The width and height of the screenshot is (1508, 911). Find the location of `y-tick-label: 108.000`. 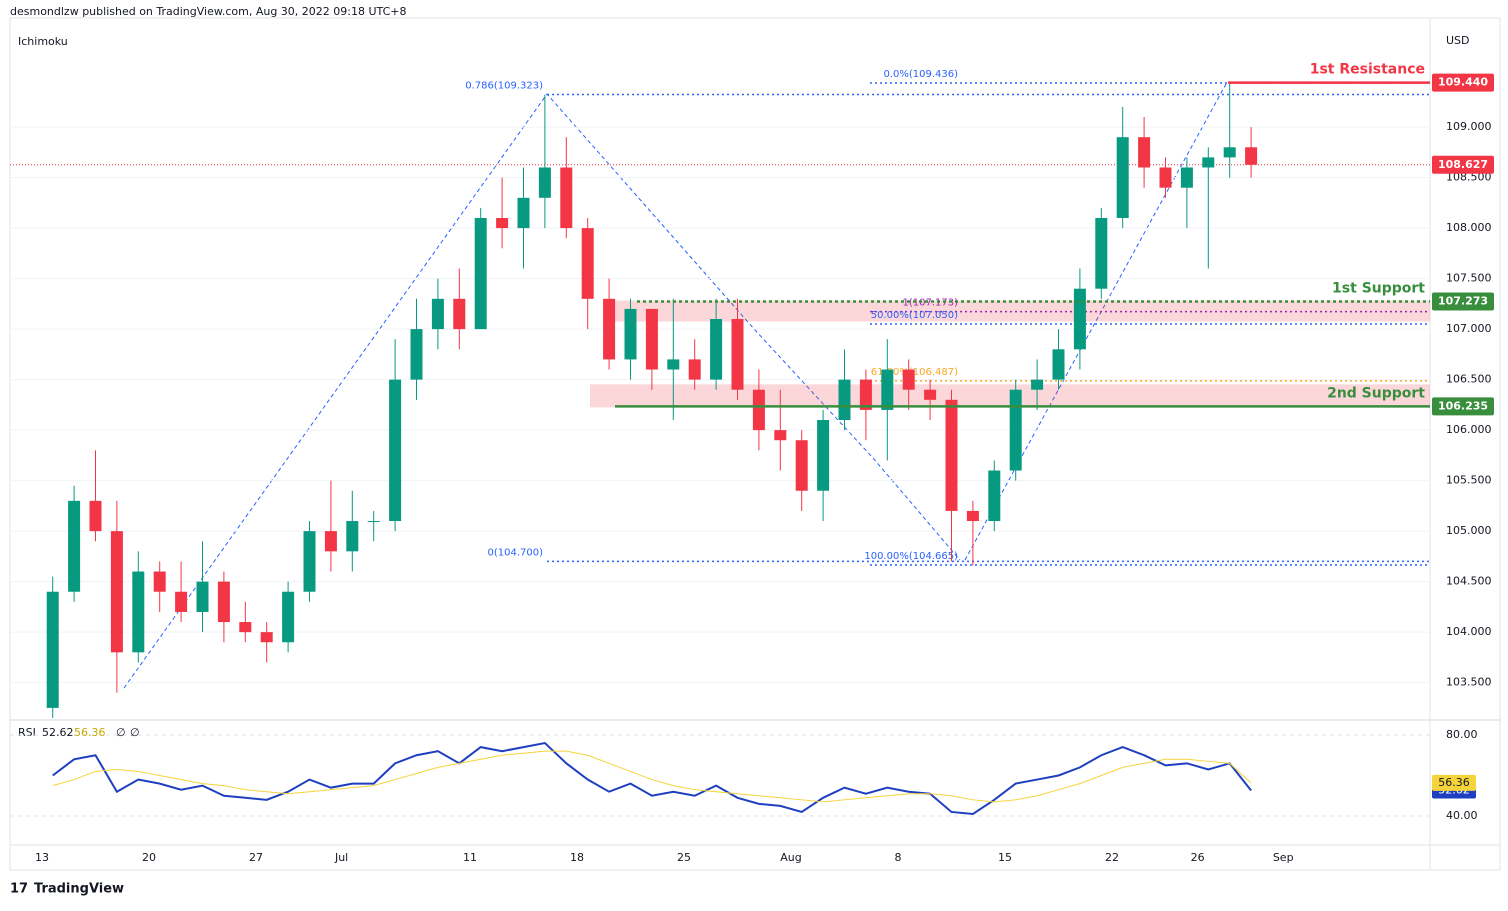

y-tick-label: 108.000 is located at coordinates (1469, 227).